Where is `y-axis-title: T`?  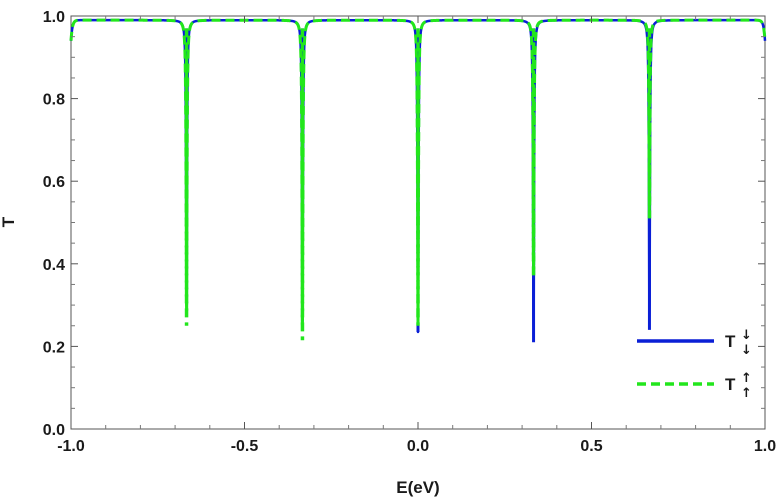 y-axis-title: T is located at coordinates (9, 221).